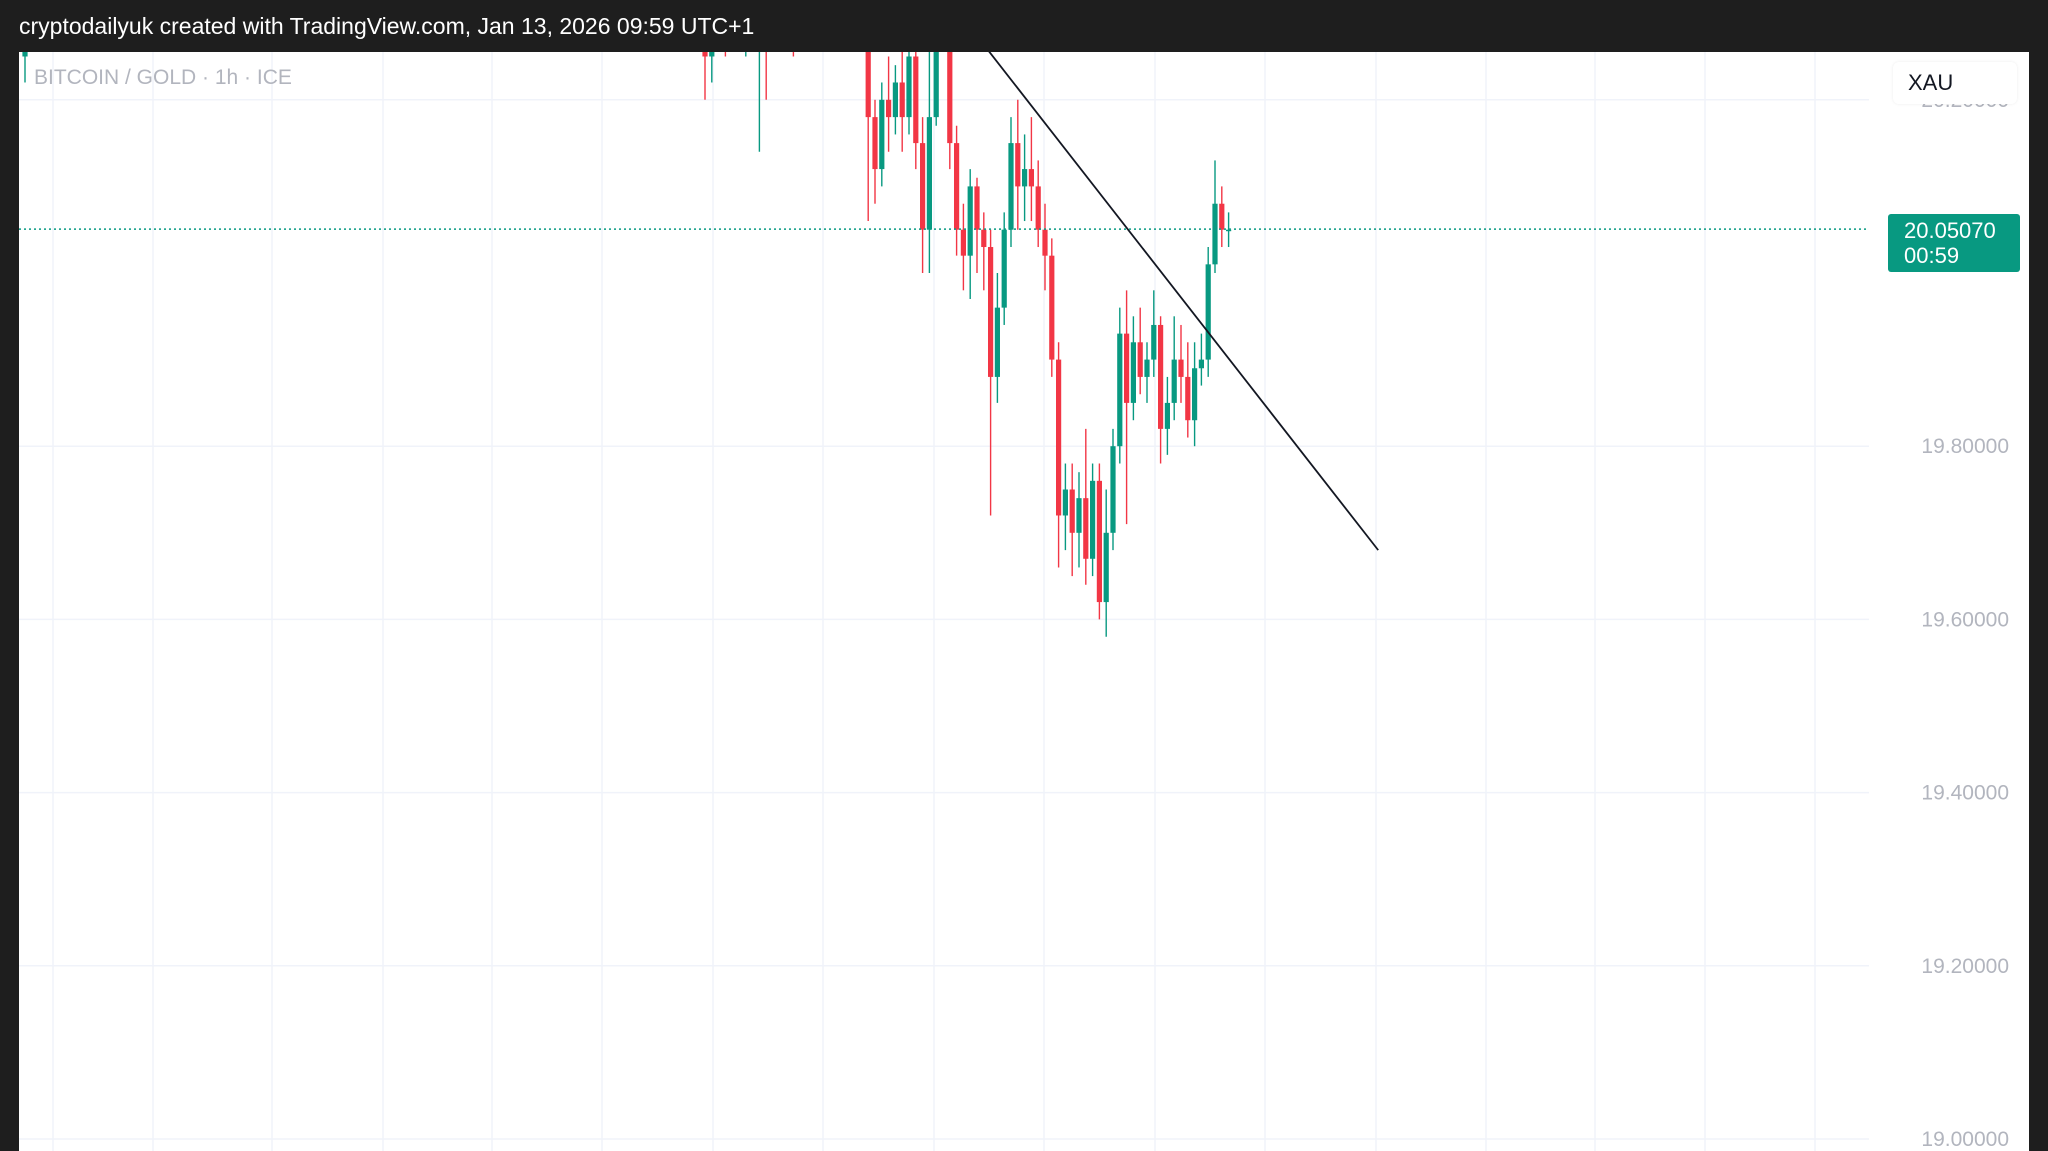 The height and width of the screenshot is (1151, 2048). Describe the element at coordinates (1965, 793) in the screenshot. I see `price-tick-label: 19.40000` at that location.